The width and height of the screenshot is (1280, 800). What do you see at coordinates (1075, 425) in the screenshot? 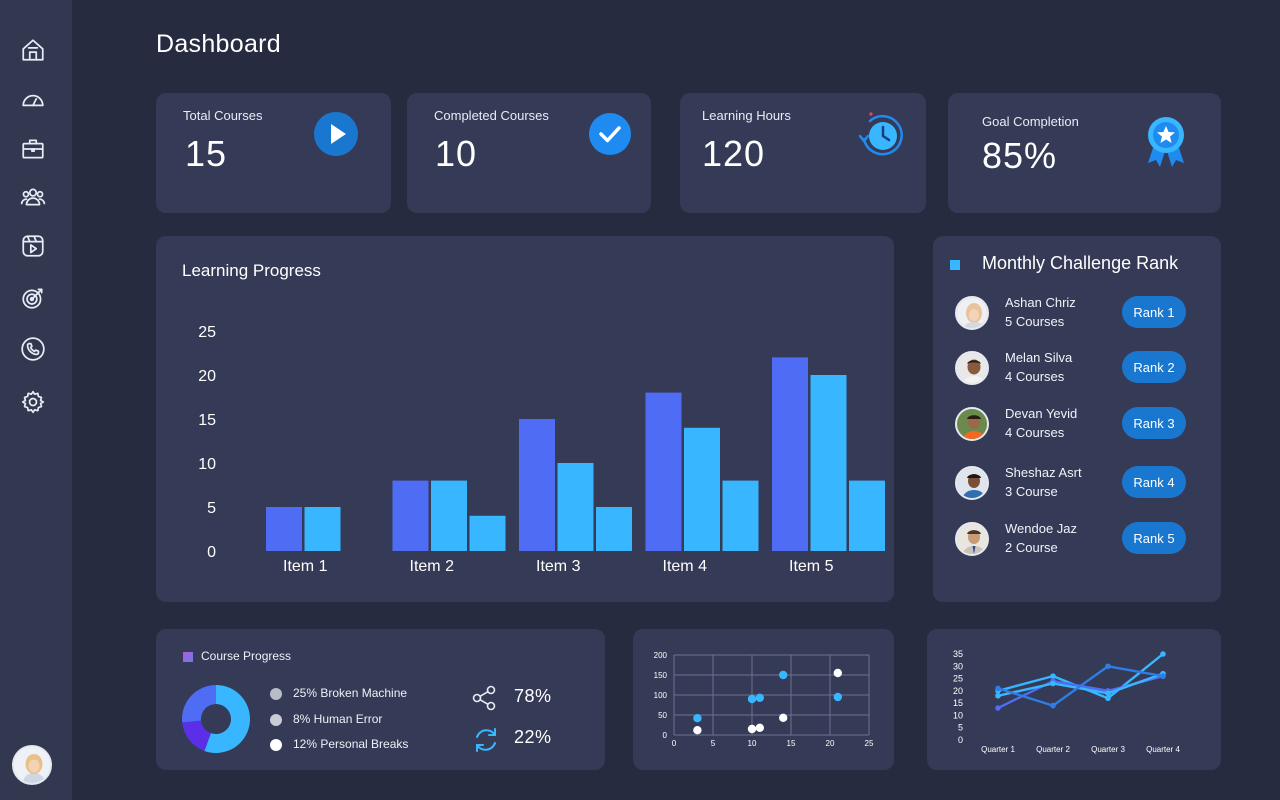
I see `rank-row: Devan Yevid 4 Courses Rank 3` at bounding box center [1075, 425].